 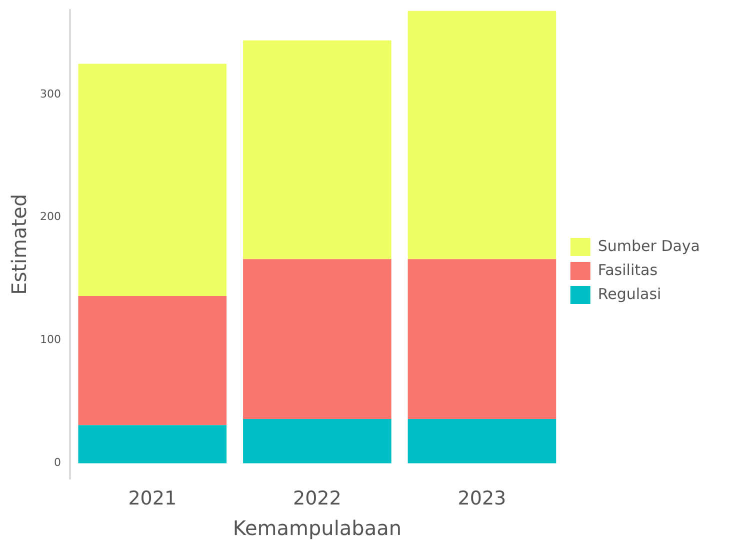 I want to click on x-axis-title: Kemampulabaan, so click(x=317, y=528).